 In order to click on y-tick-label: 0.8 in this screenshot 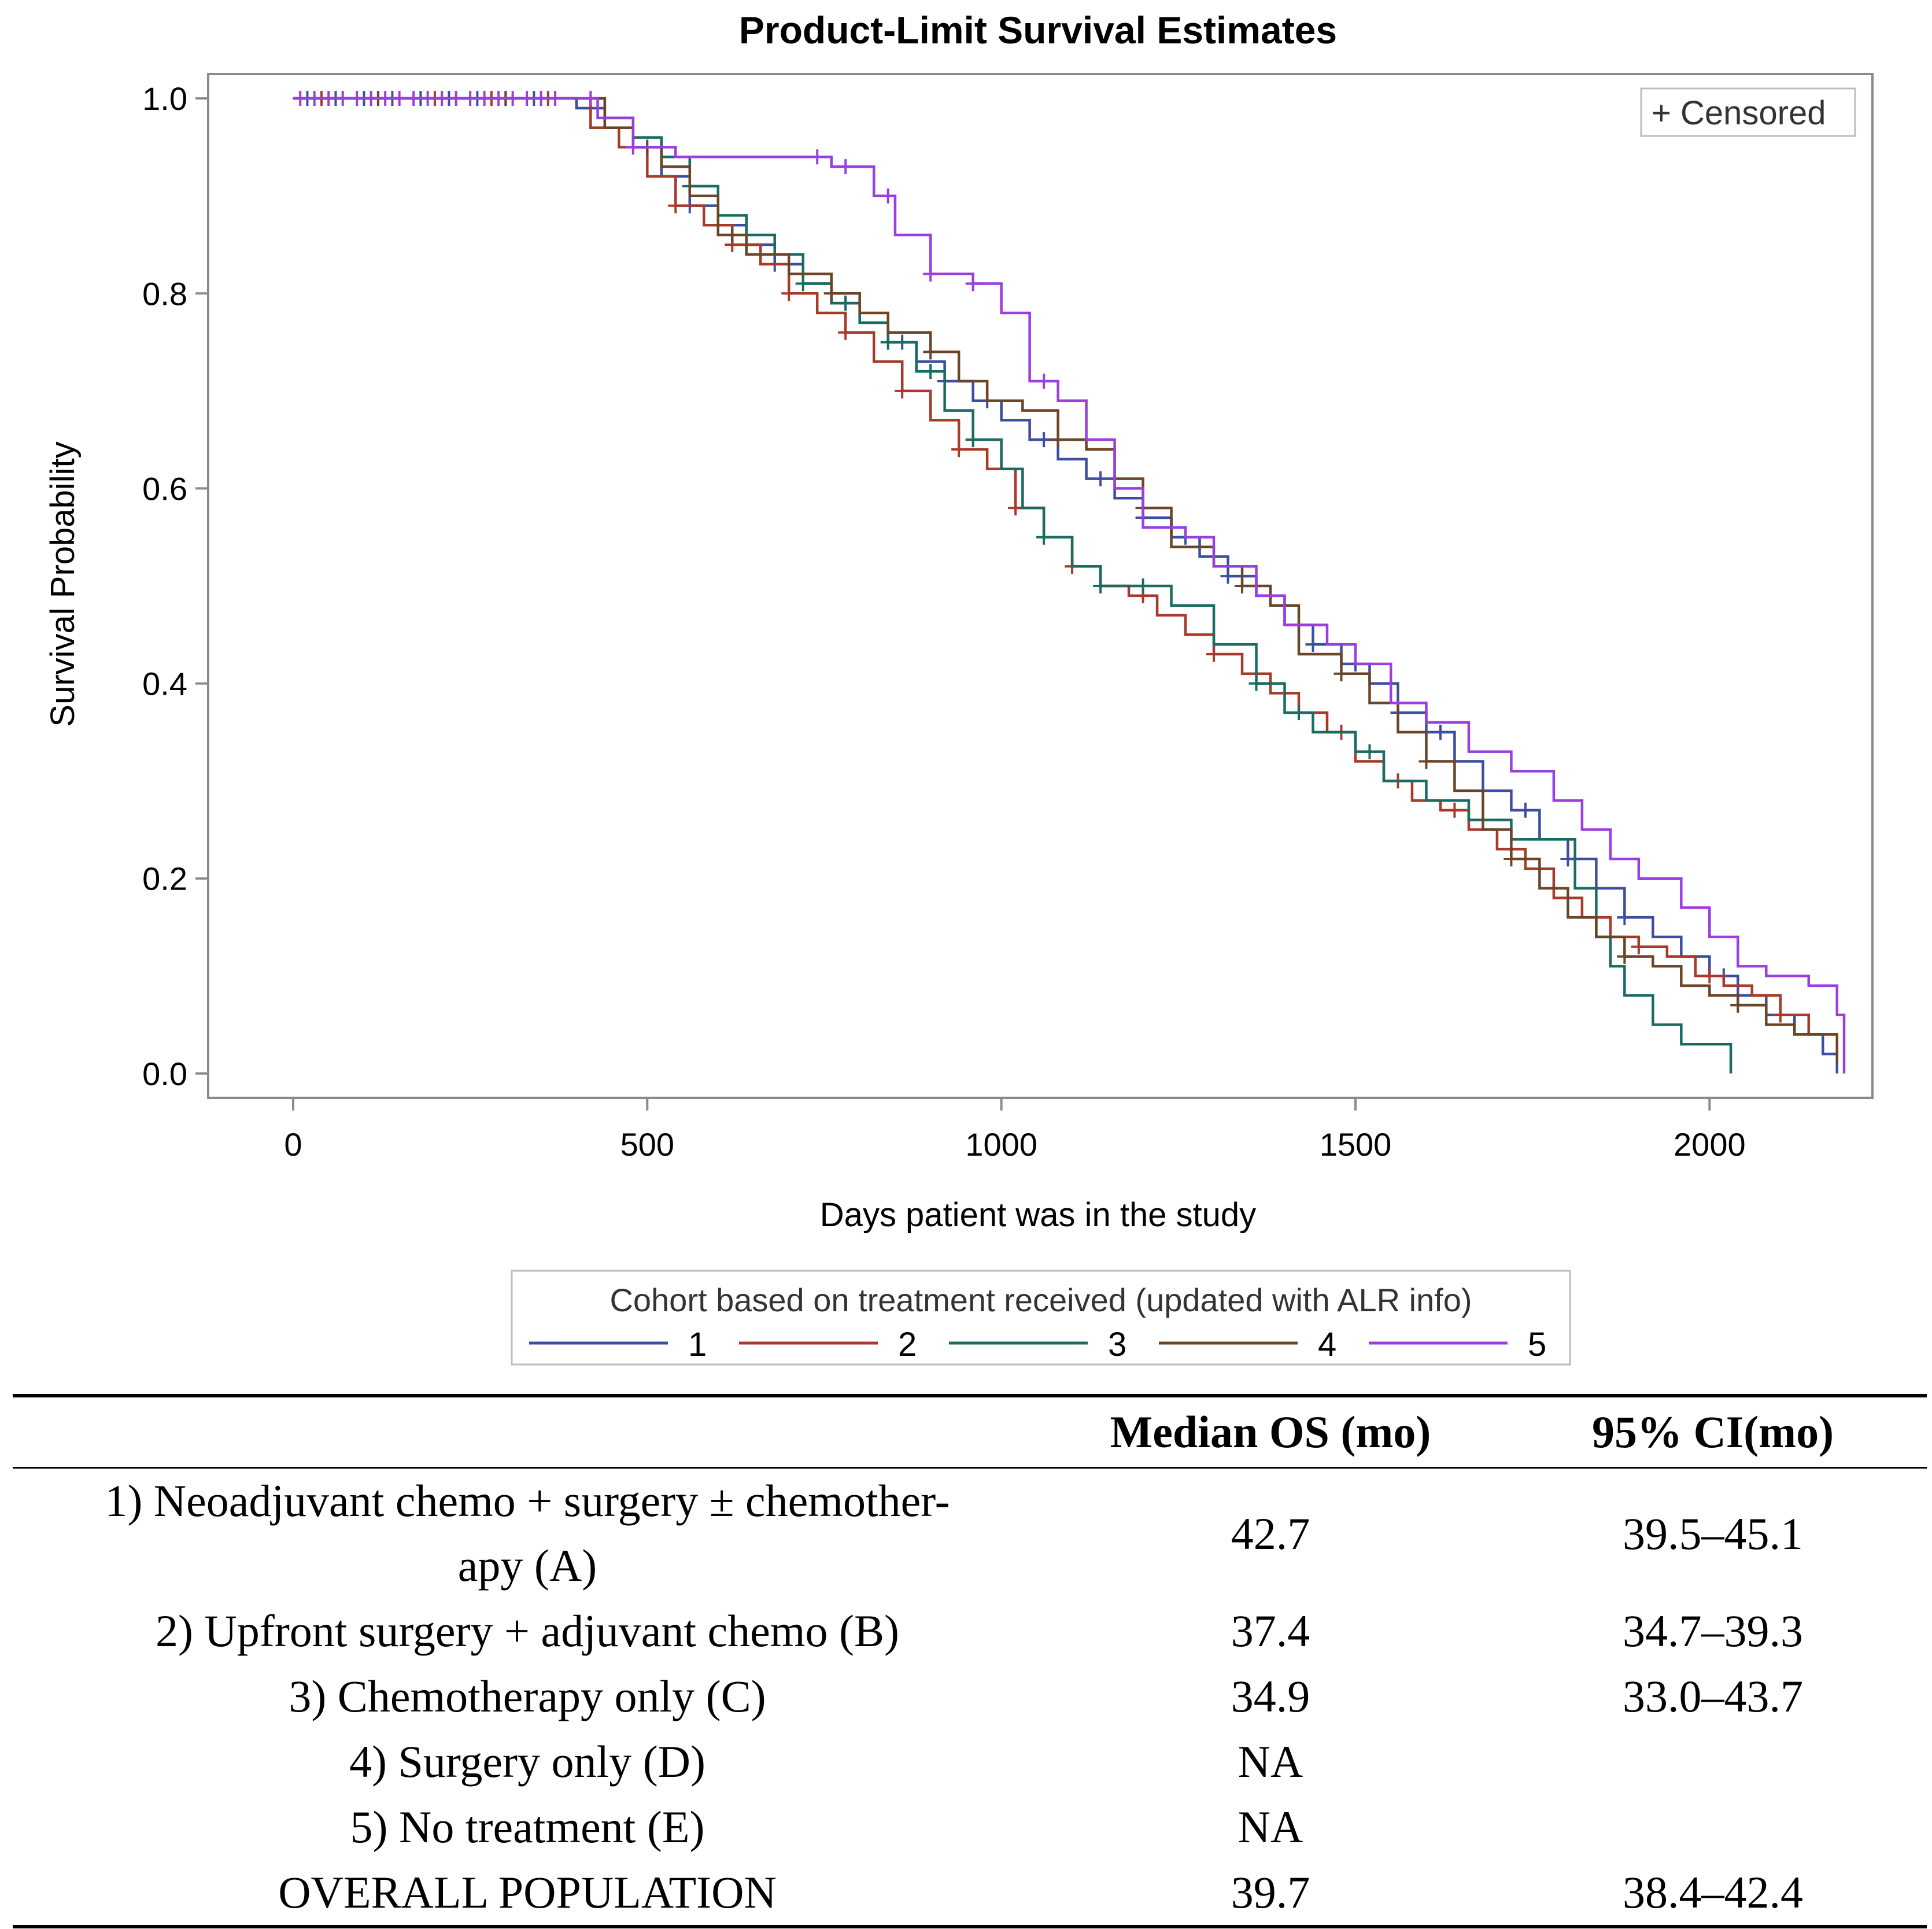, I will do `click(165, 293)`.